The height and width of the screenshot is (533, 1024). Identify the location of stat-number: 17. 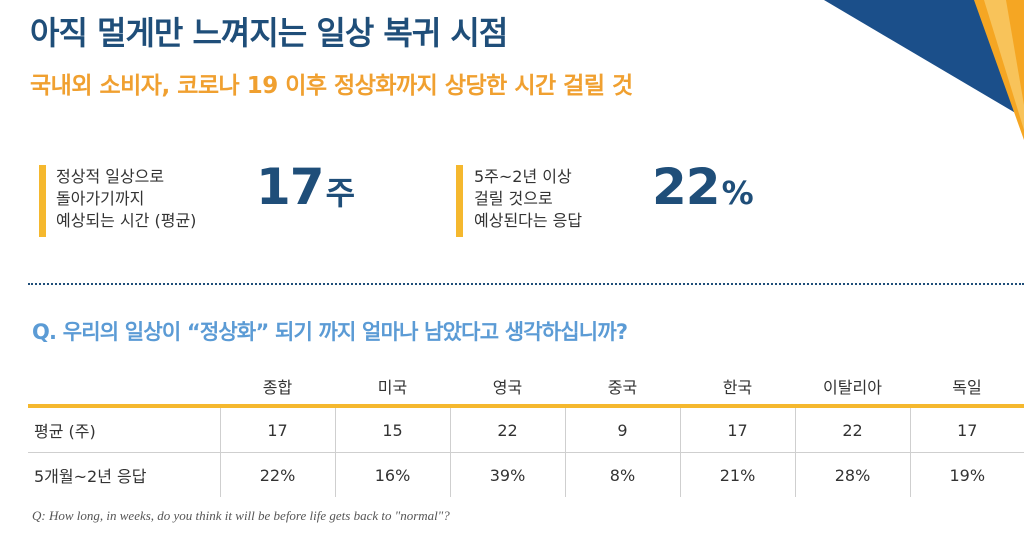
(290, 187).